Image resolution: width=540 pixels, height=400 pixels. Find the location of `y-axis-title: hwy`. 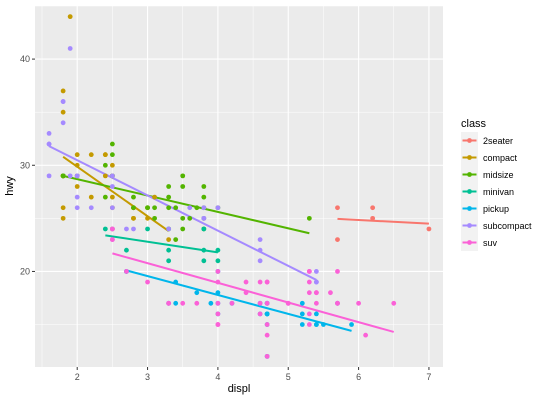

y-axis-title: hwy is located at coordinates (10, 186).